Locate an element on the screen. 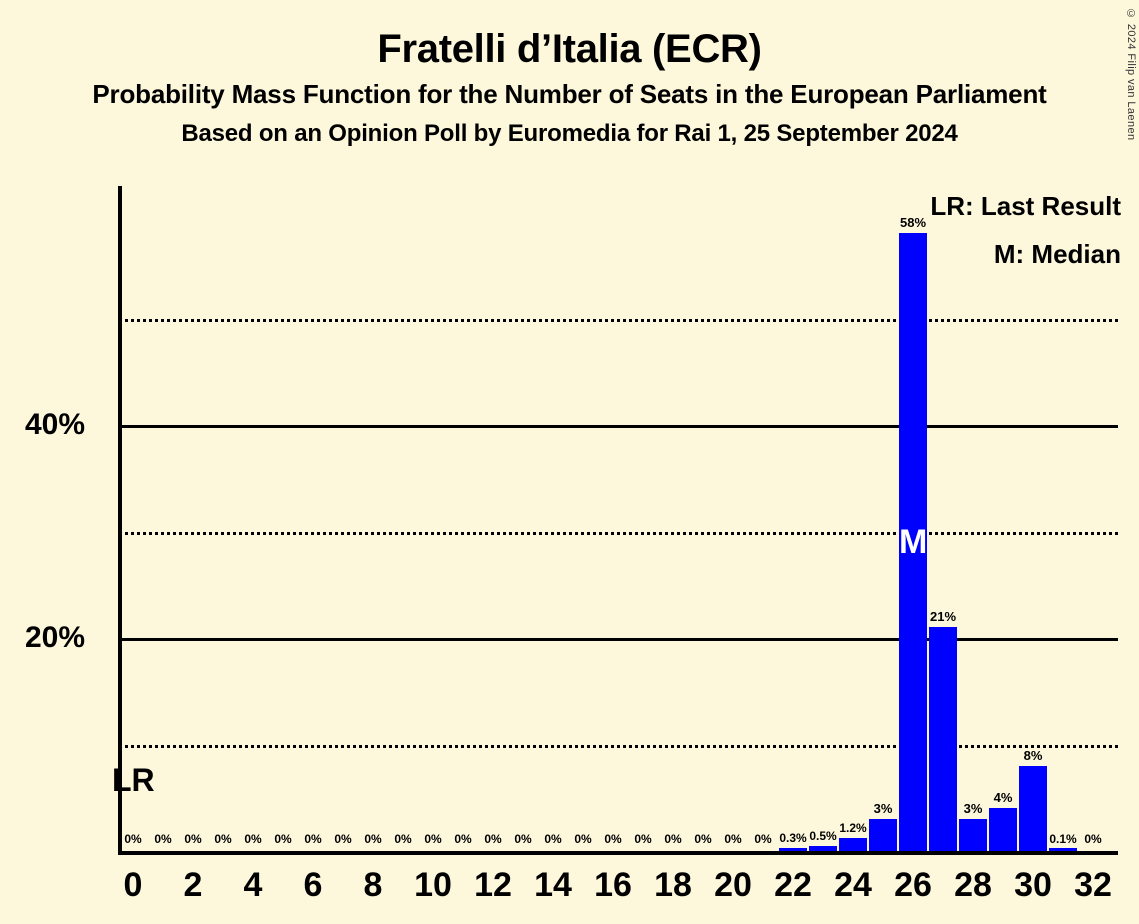 The image size is (1139, 924). bar-value-label-seat-29: 4% is located at coordinates (1003, 798).